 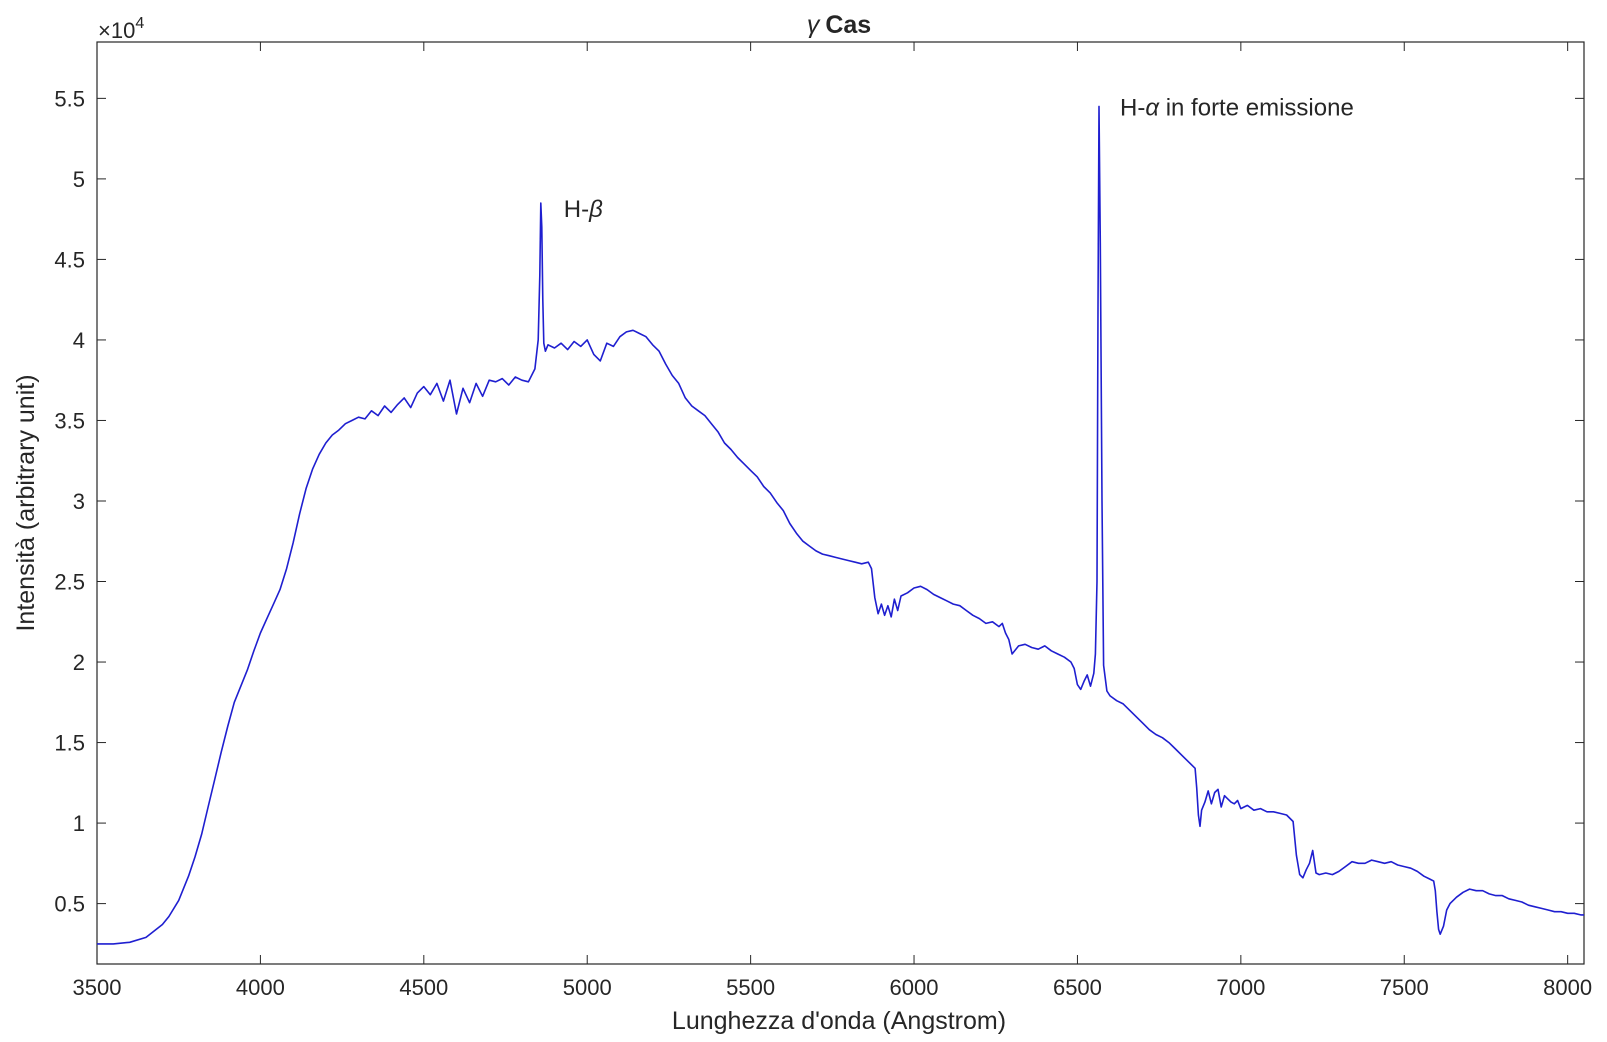 I want to click on chart-title: γ Cas, so click(x=839, y=25).